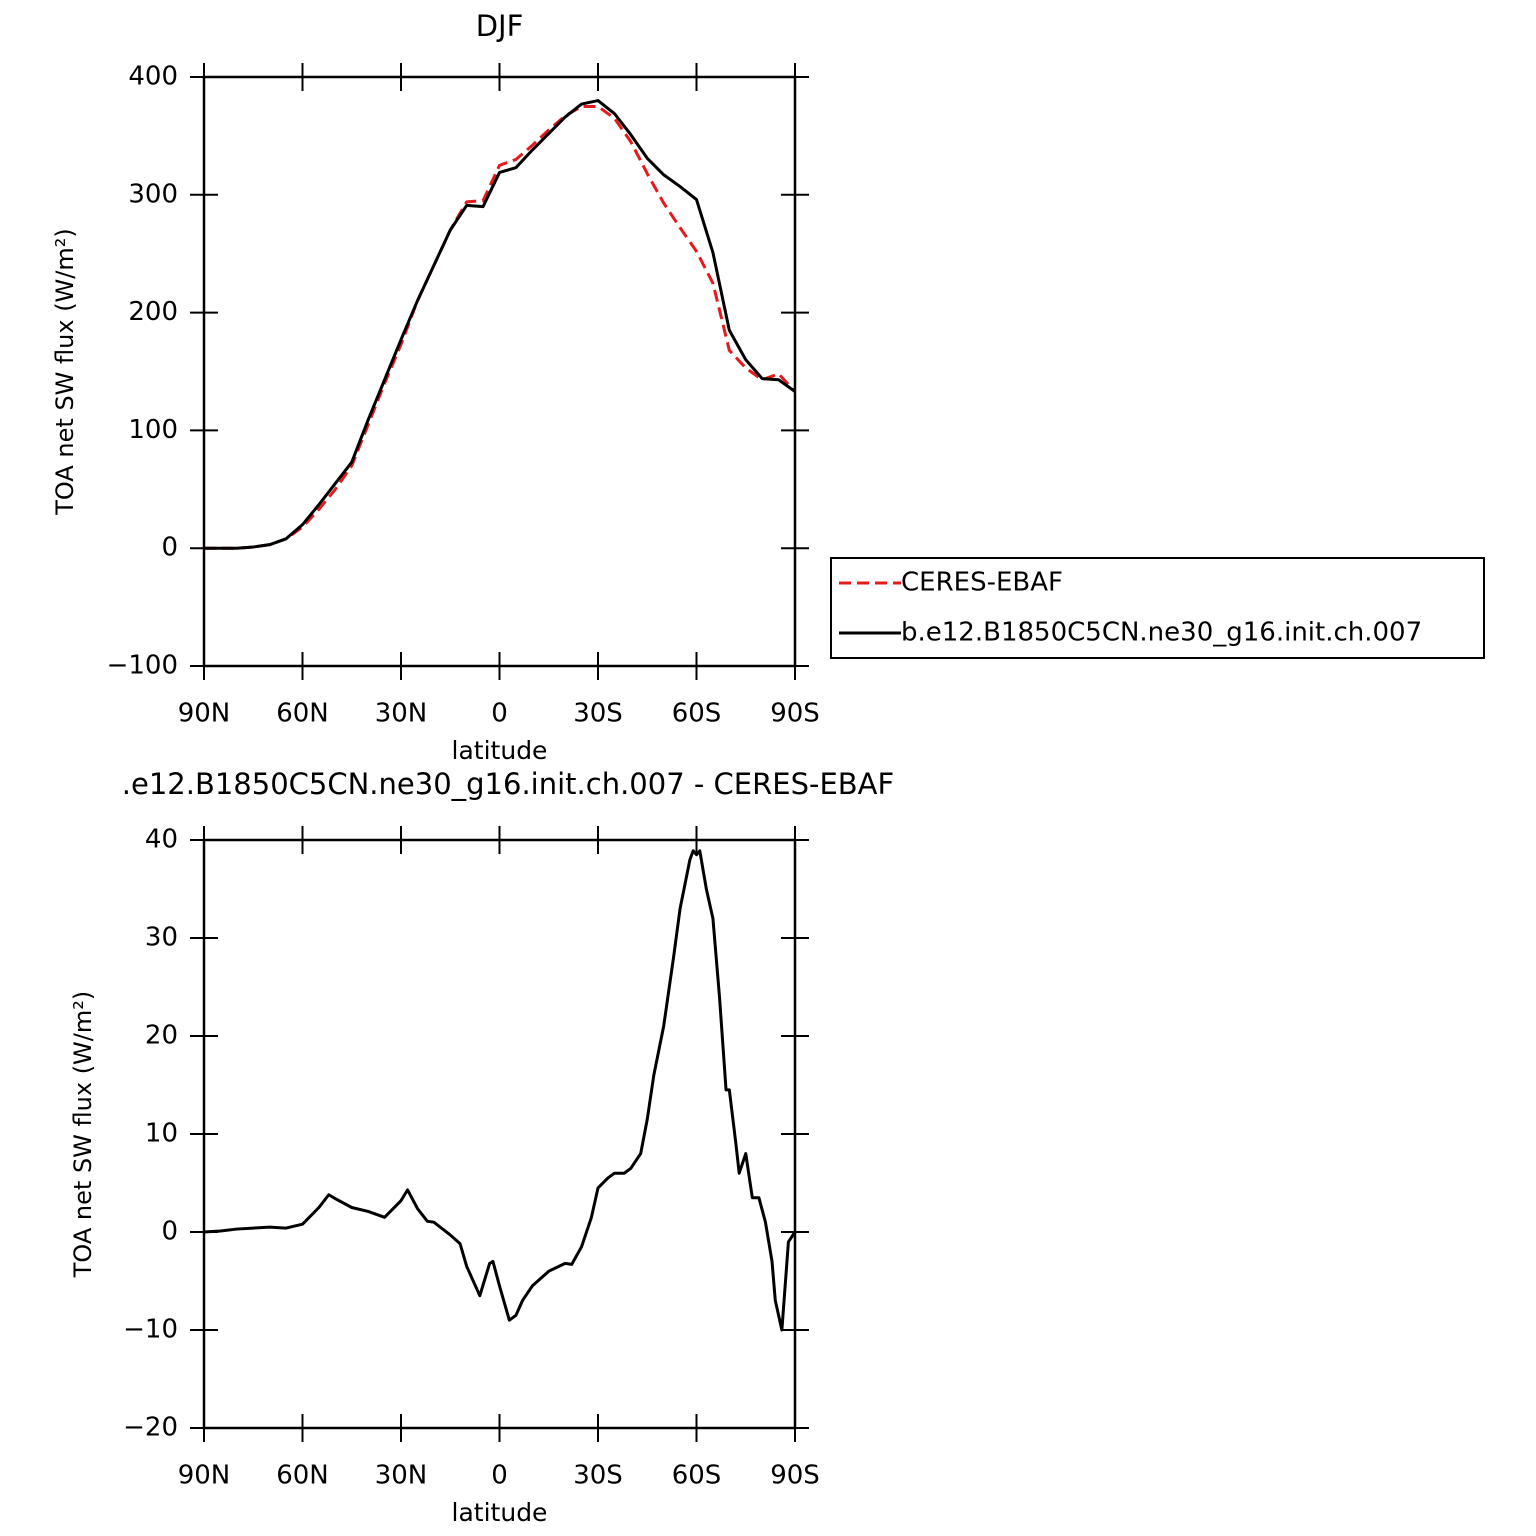 The width and height of the screenshot is (1536, 1536). What do you see at coordinates (1161, 633) in the screenshot?
I see `legend-label: b.e12.B1850C5CN.ne30_g16.init.ch.007` at bounding box center [1161, 633].